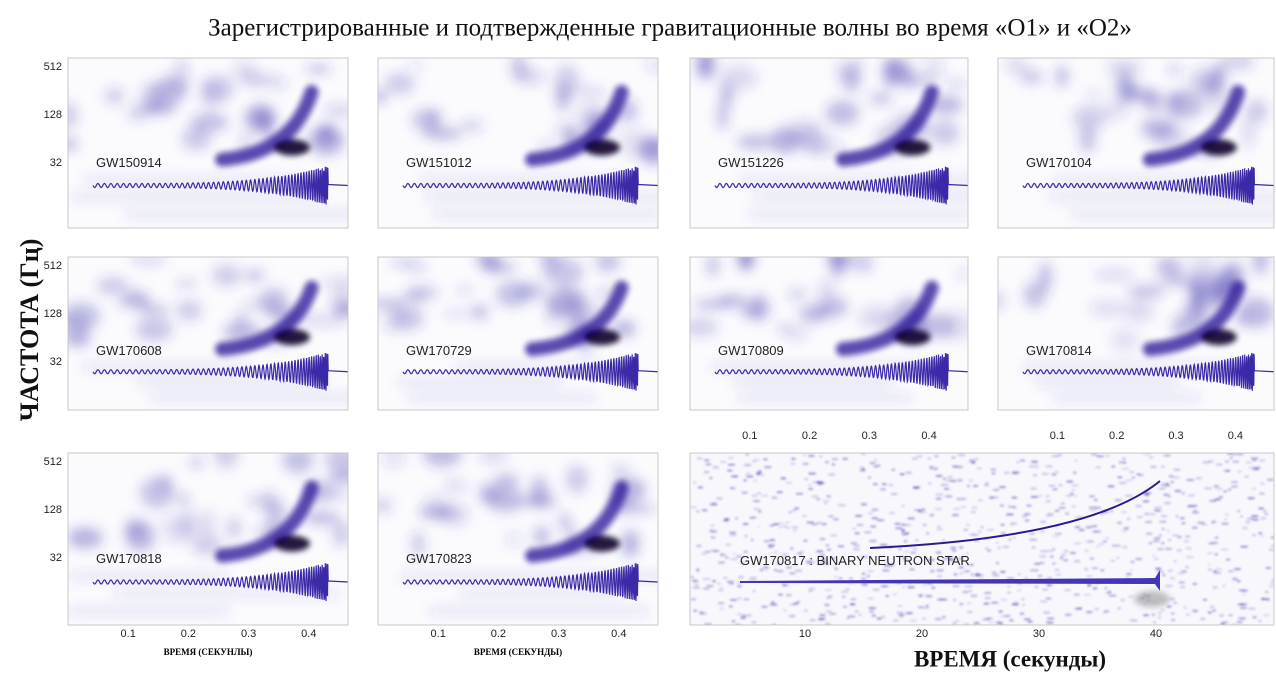  I want to click on chirp-track, so click(1194, 318).